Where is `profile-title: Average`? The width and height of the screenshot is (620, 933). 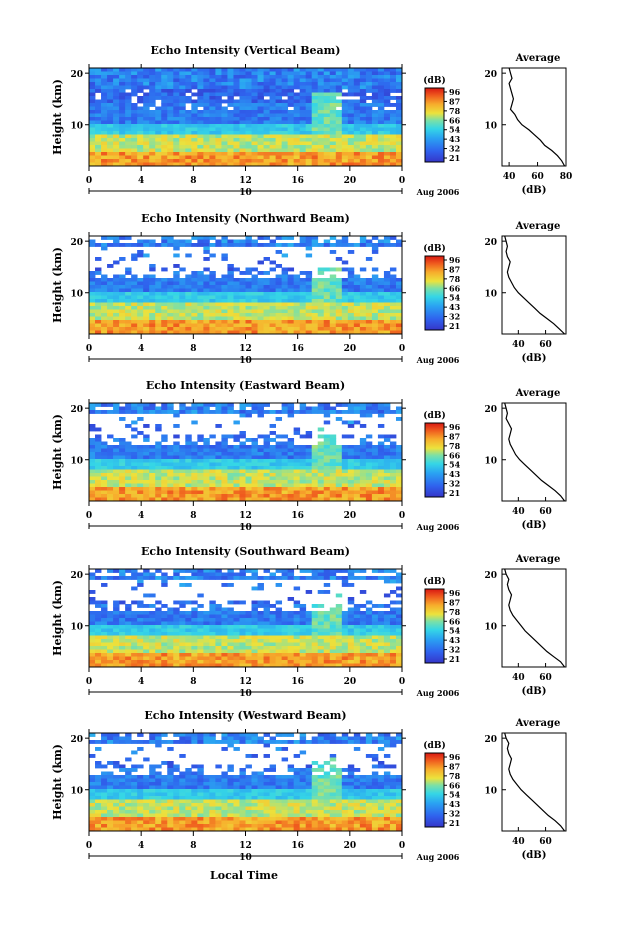
profile-title: Average is located at coordinates (538, 559).